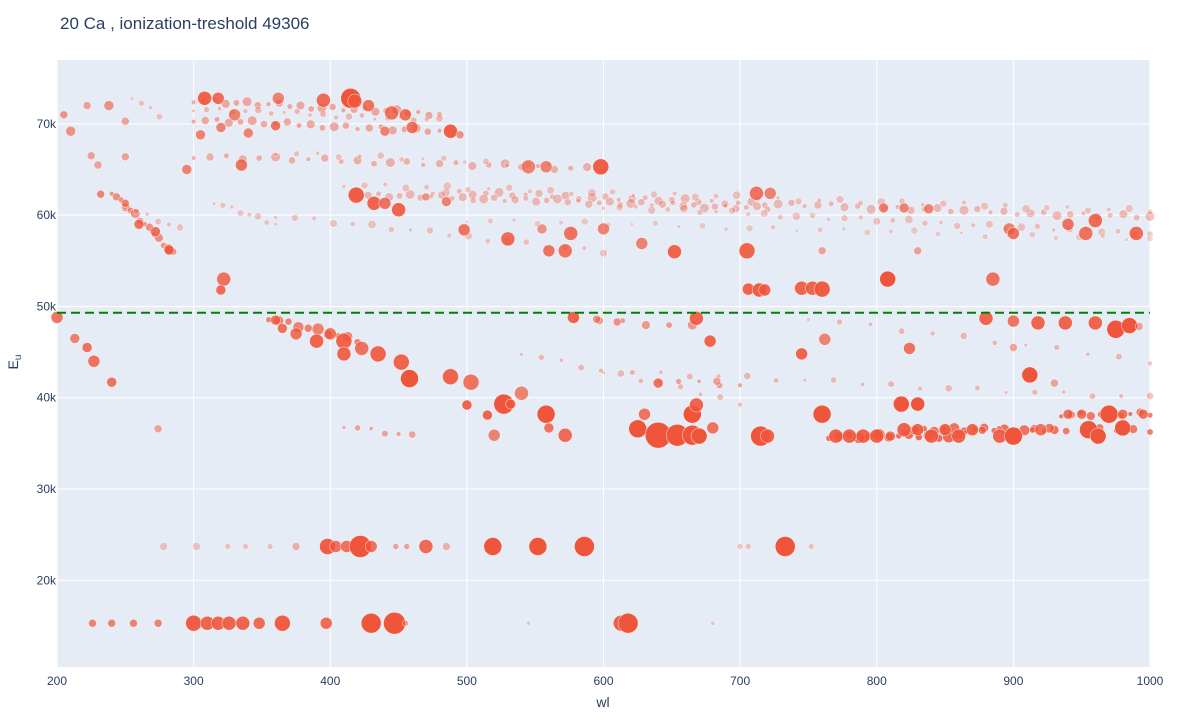 The image size is (1200, 720). What do you see at coordinates (47, 580) in the screenshot?
I see `y-tick-label: 20k` at bounding box center [47, 580].